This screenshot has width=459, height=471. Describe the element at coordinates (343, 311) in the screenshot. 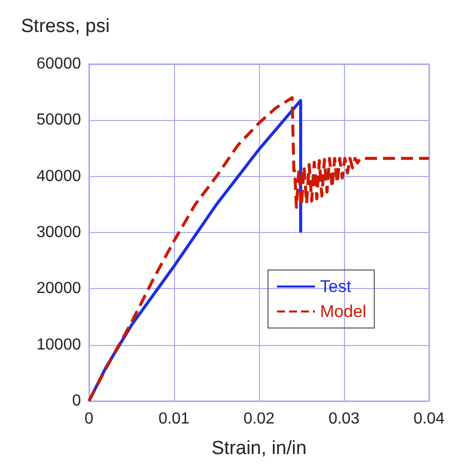

I see `legend-label: Model` at that location.